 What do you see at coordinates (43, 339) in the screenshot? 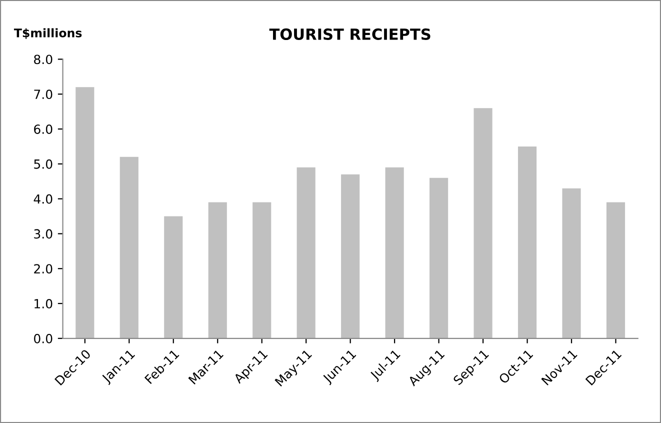
I see `y-tick-label: 0.0` at bounding box center [43, 339].